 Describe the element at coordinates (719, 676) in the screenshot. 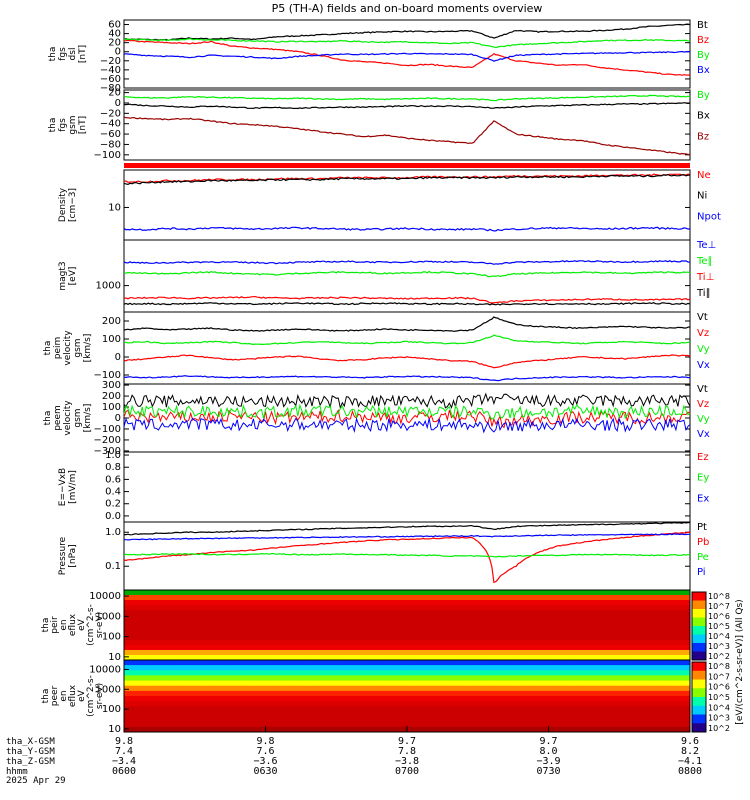

I see `colorbar-electrons-tick-label: 10^7` at that location.